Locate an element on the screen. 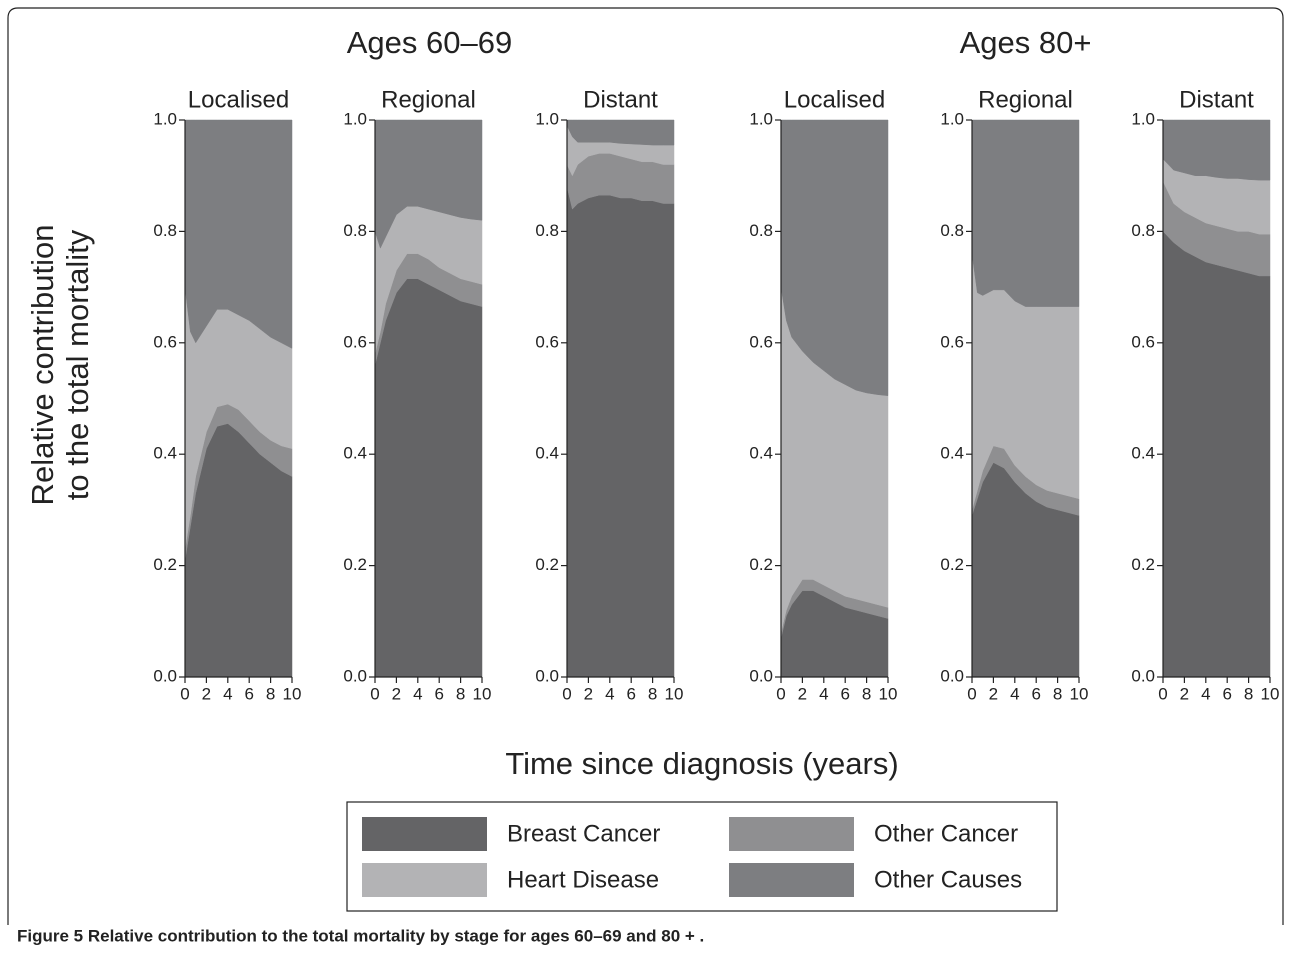  legend-label: Other Cancer is located at coordinates (946, 833).